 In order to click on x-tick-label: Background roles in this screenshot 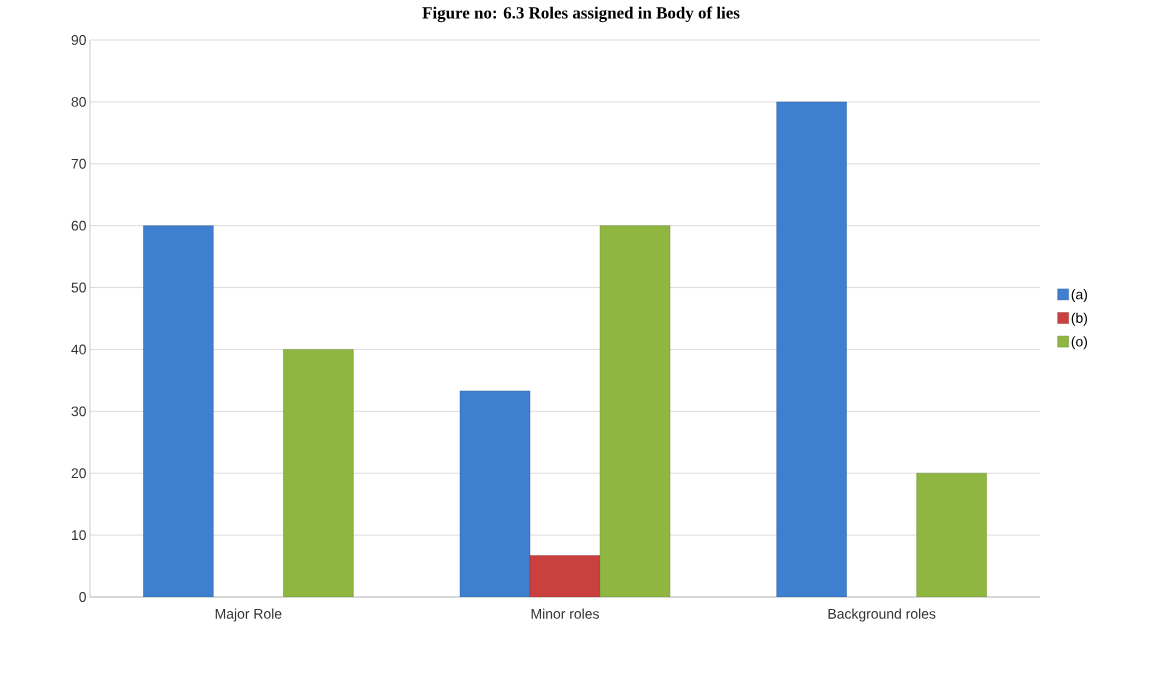, I will do `click(882, 615)`.